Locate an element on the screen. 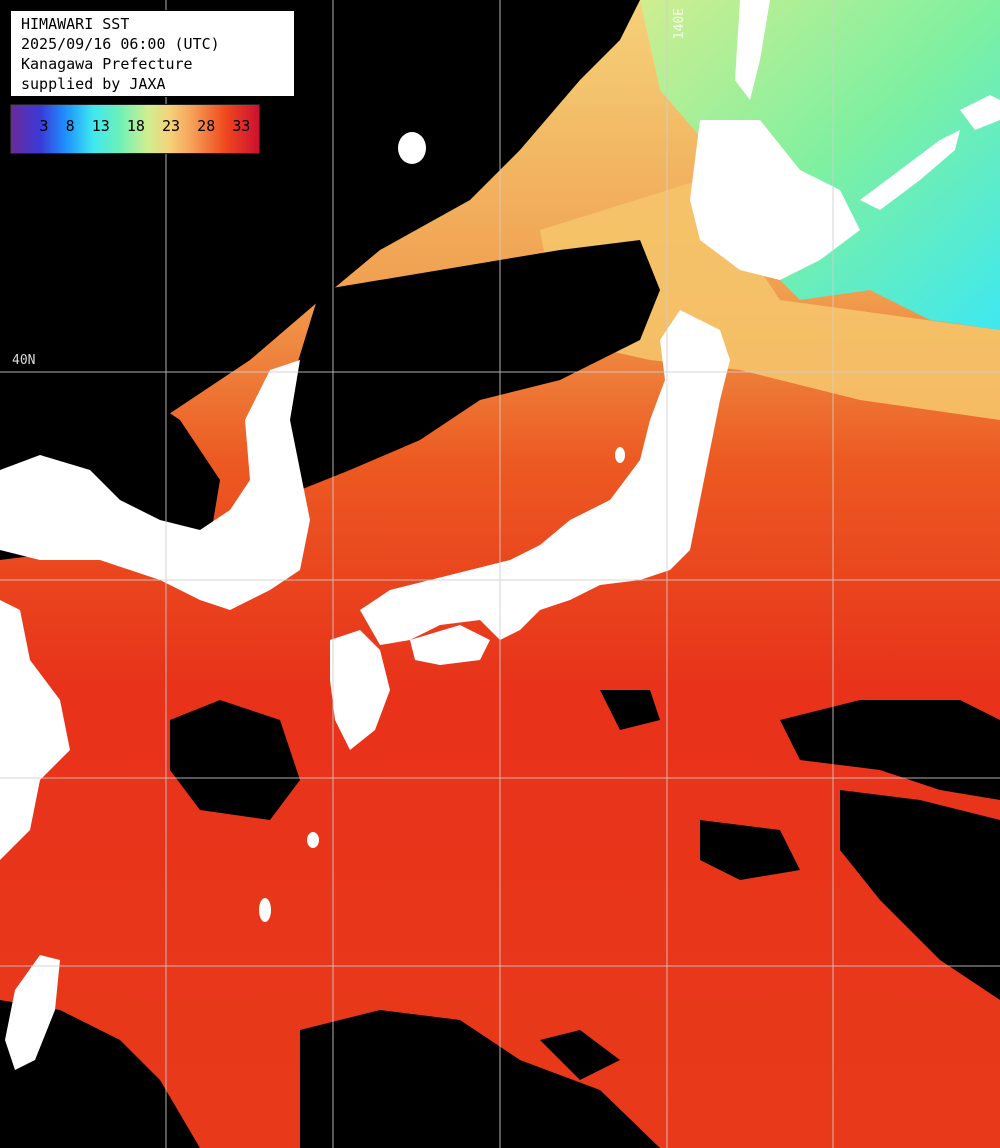  lat-40n-label: 40N is located at coordinates (24, 360).